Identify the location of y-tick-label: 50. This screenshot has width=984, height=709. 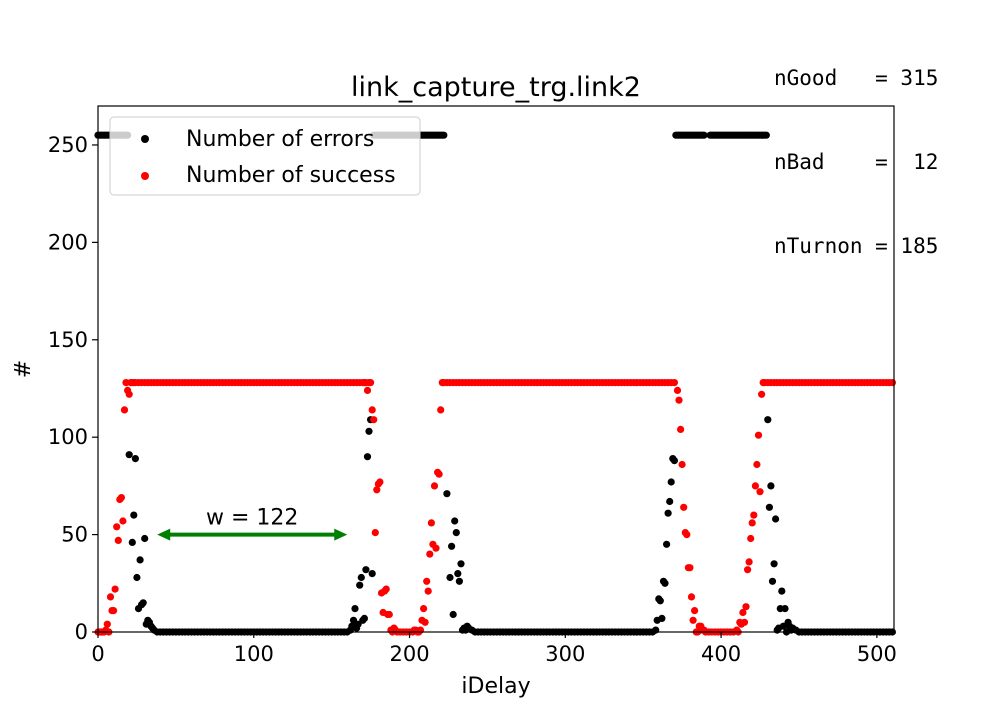
(74, 535).